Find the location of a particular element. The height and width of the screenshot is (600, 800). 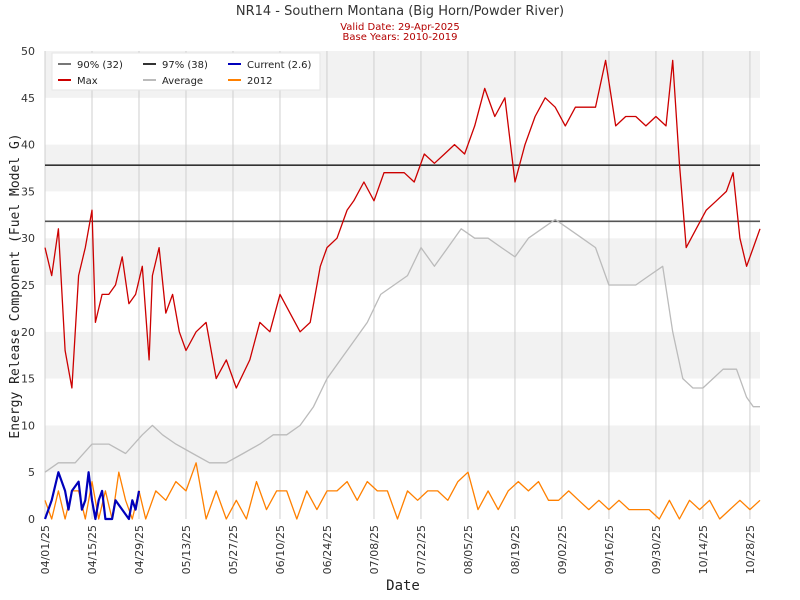

y-axis-label: Energy Release Component (Fuel Model G) is located at coordinates (15, 285).